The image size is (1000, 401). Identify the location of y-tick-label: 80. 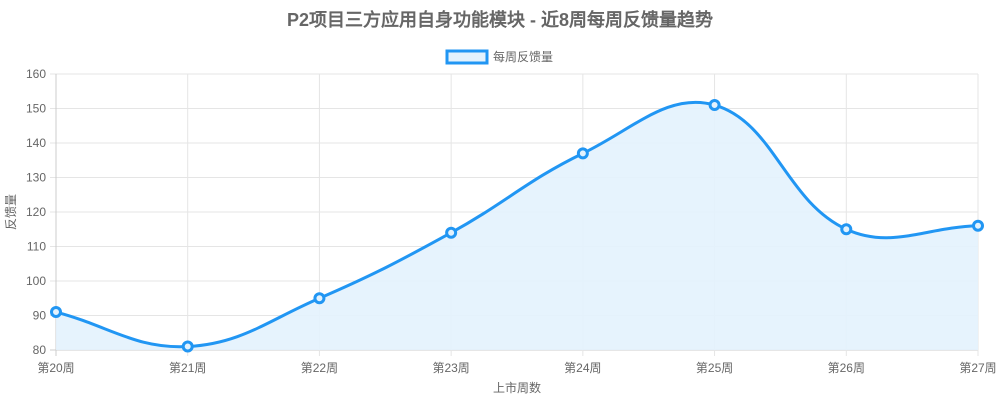
(40, 350).